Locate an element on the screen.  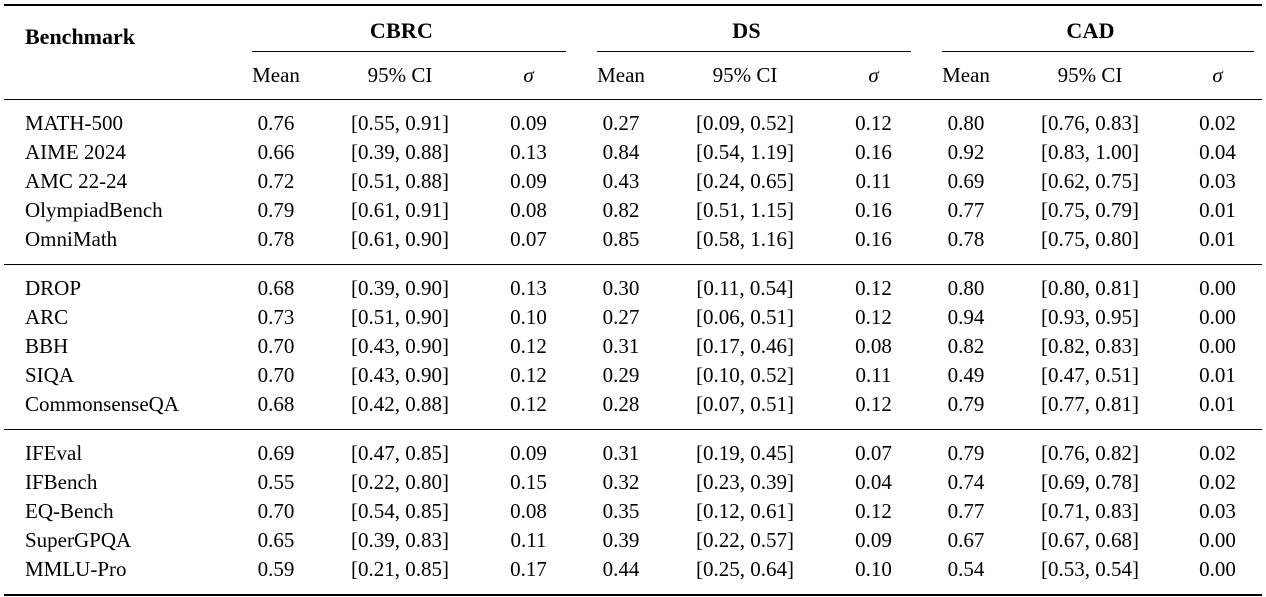
benchmark-name: IFBench is located at coordinates (61, 482).